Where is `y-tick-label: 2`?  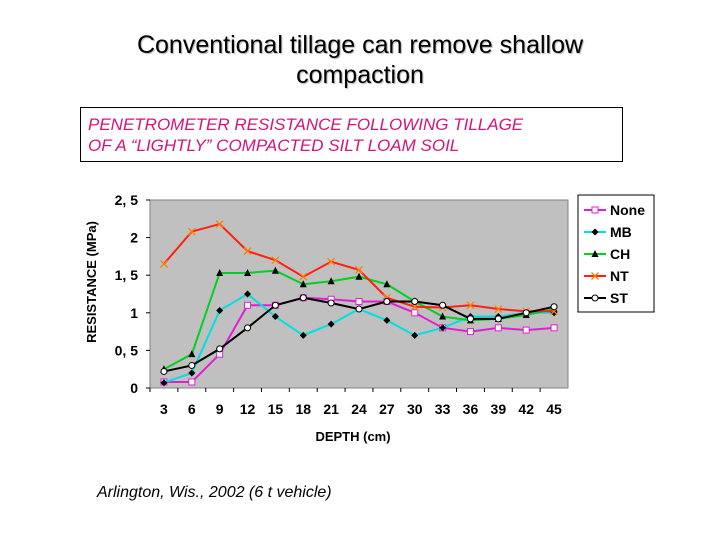
y-tick-label: 2 is located at coordinates (134, 238).